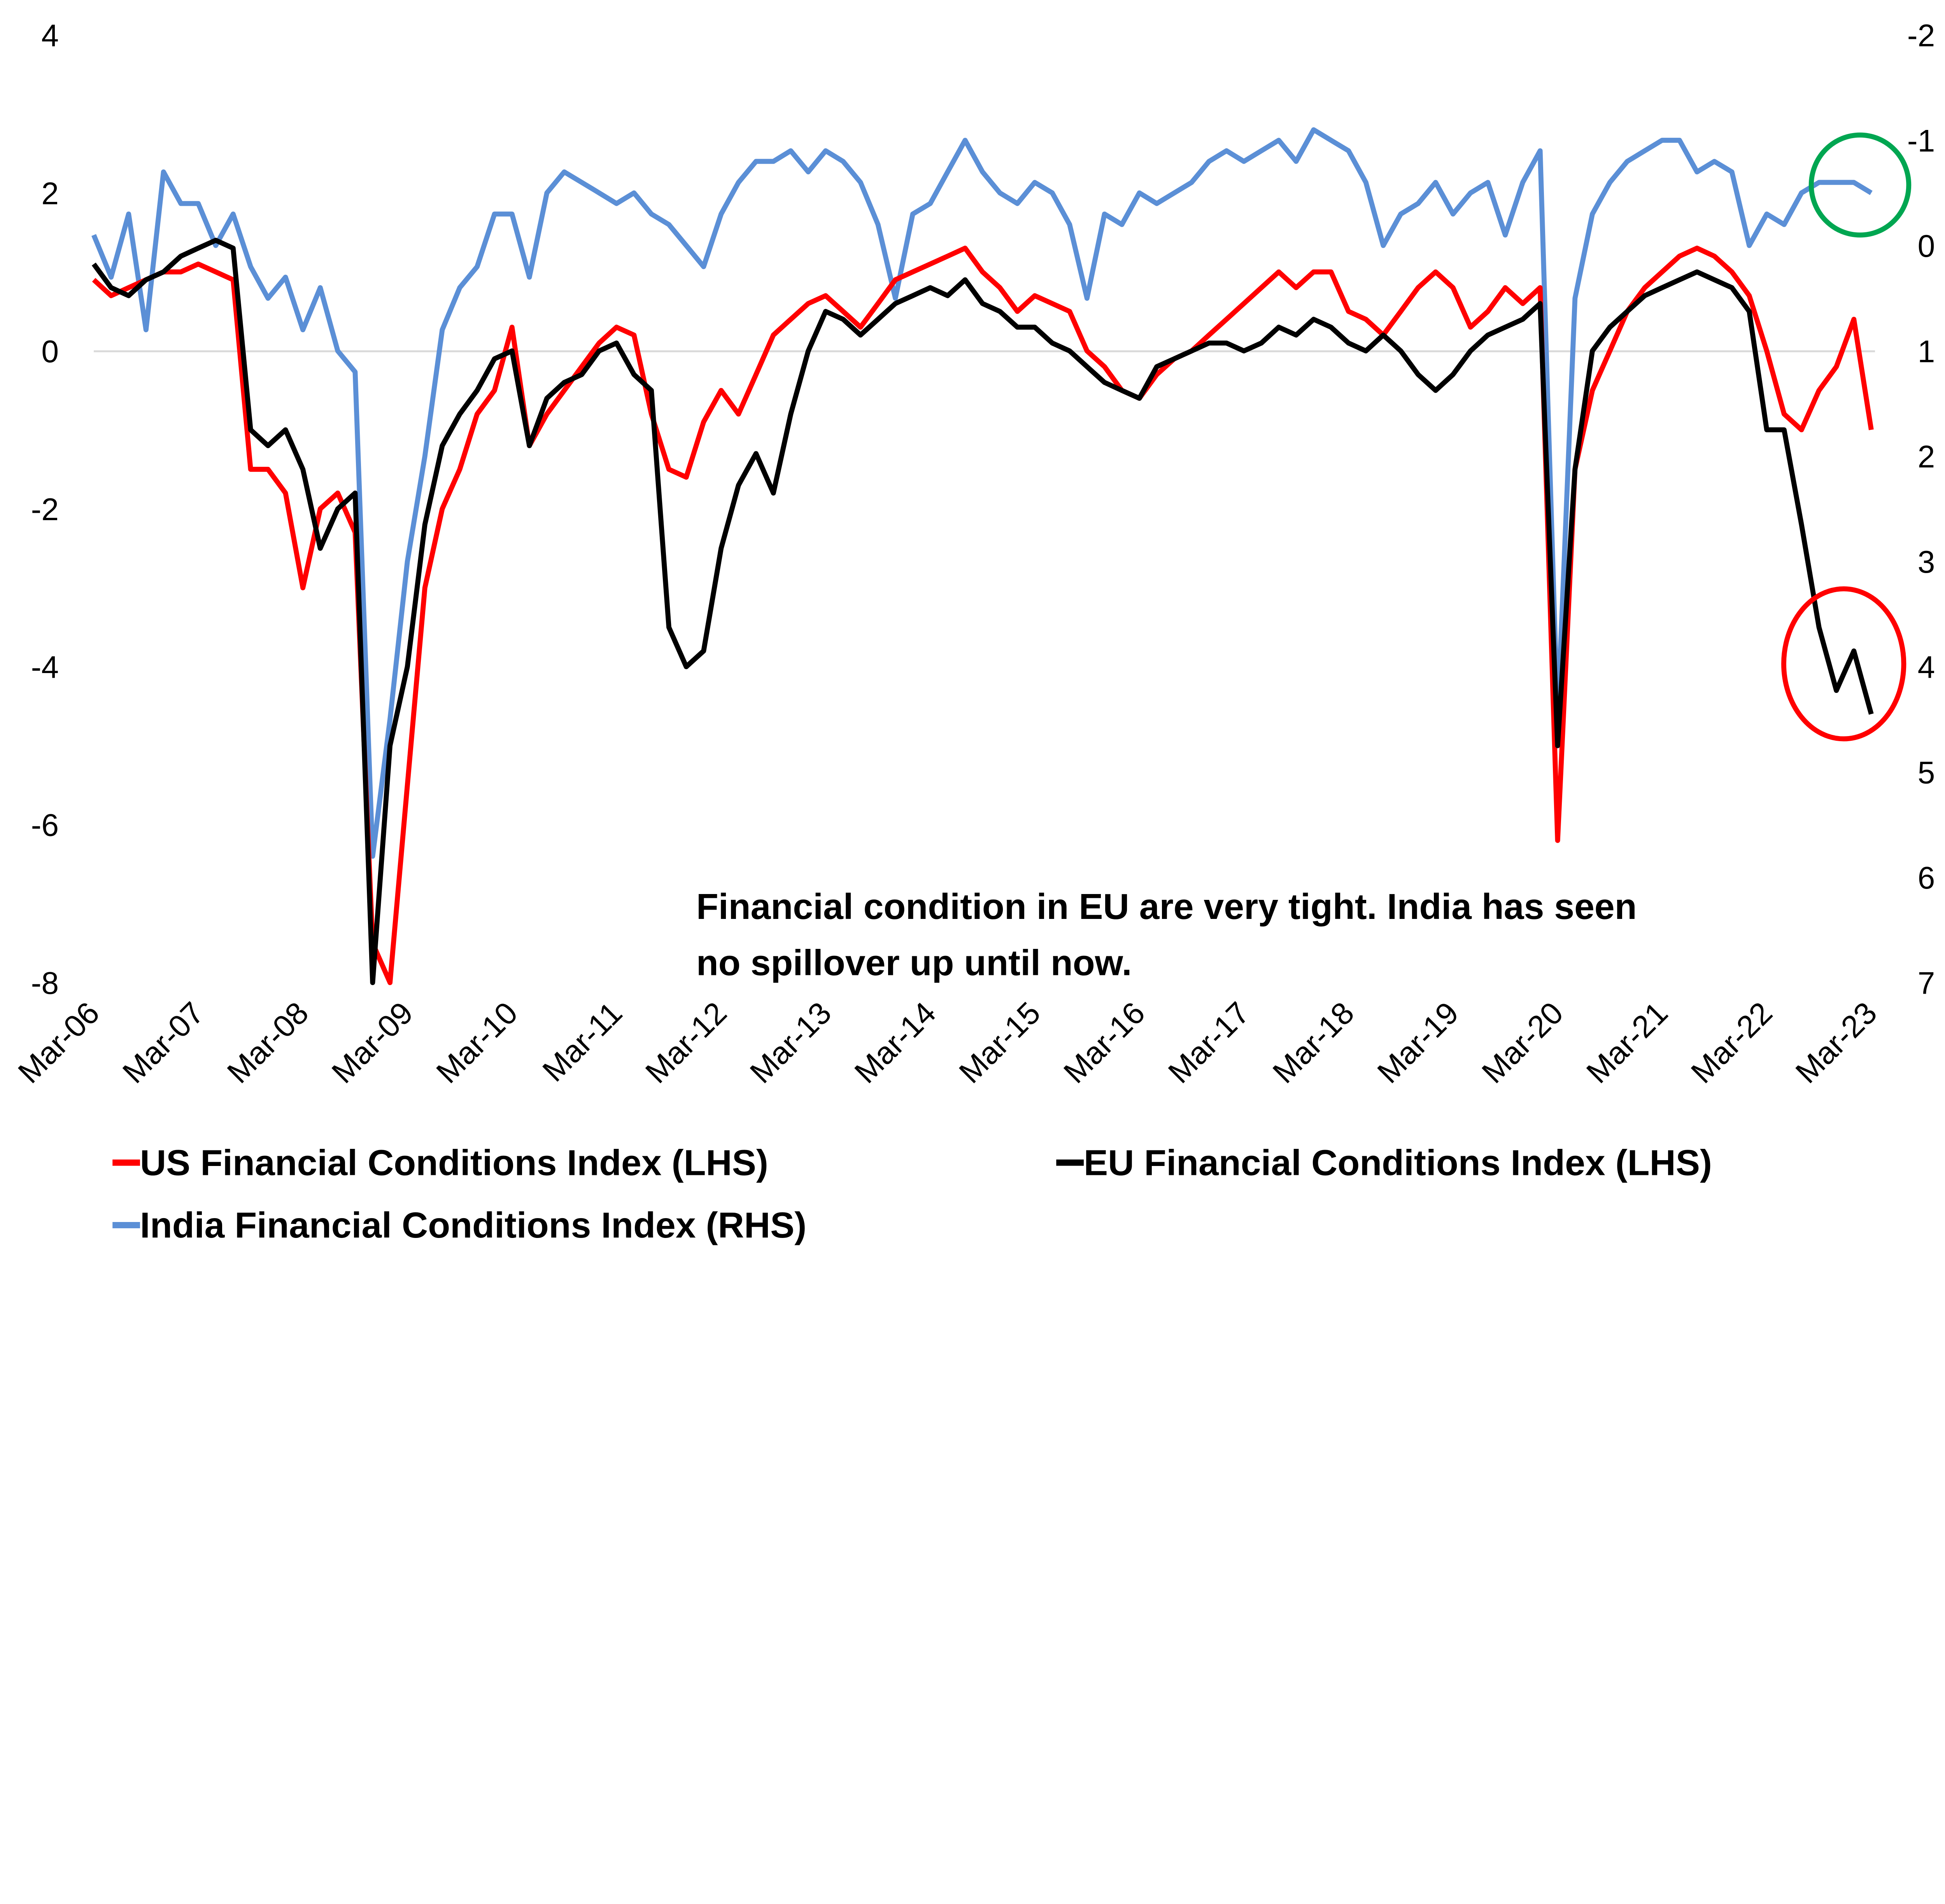 Image resolution: width=1945 pixels, height=1904 pixels. I want to click on legend-label-us: US Financial Conditions Index (LHS), so click(454, 1163).